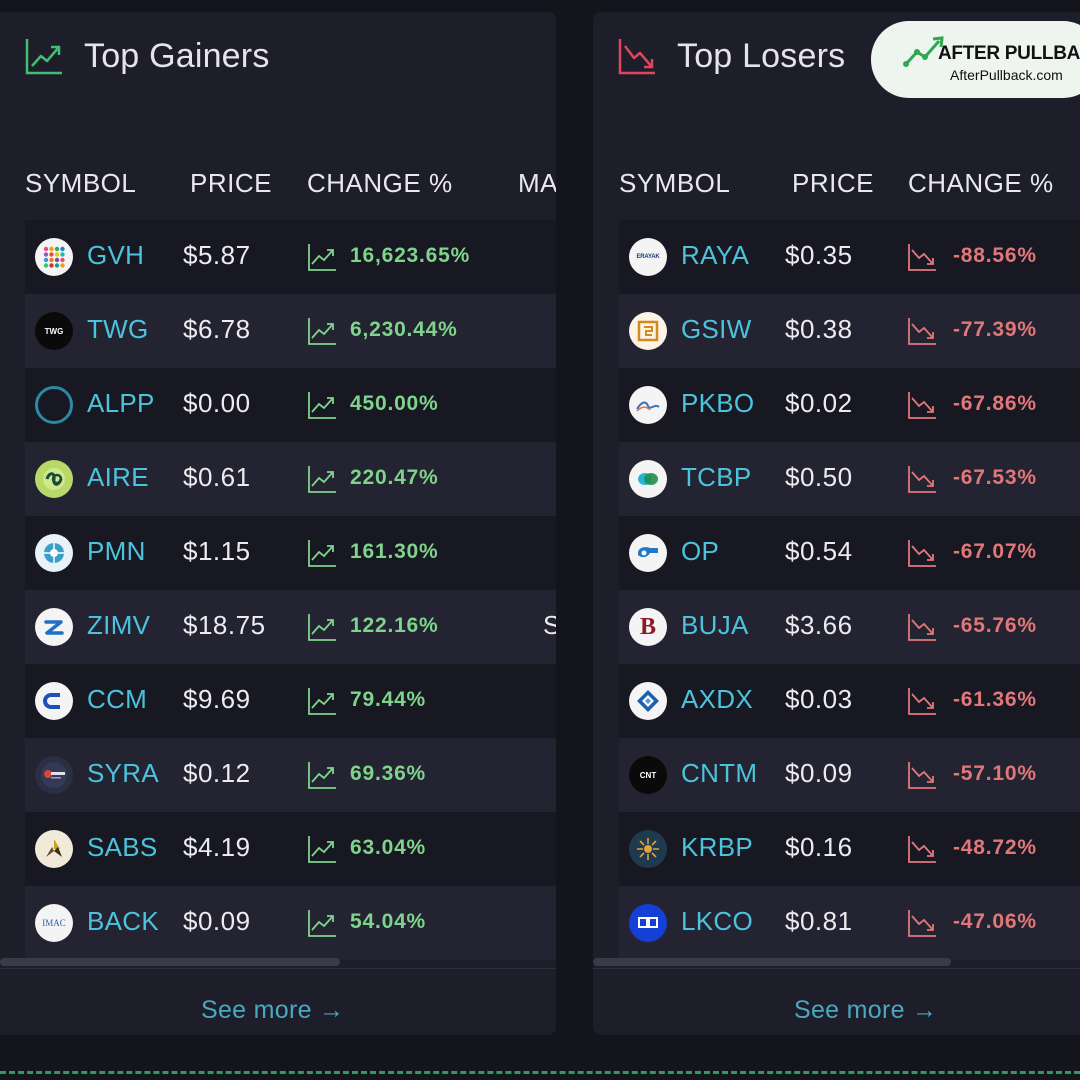  I want to click on table-row: TCBP $0.50 -67.53%, so click(849, 479).